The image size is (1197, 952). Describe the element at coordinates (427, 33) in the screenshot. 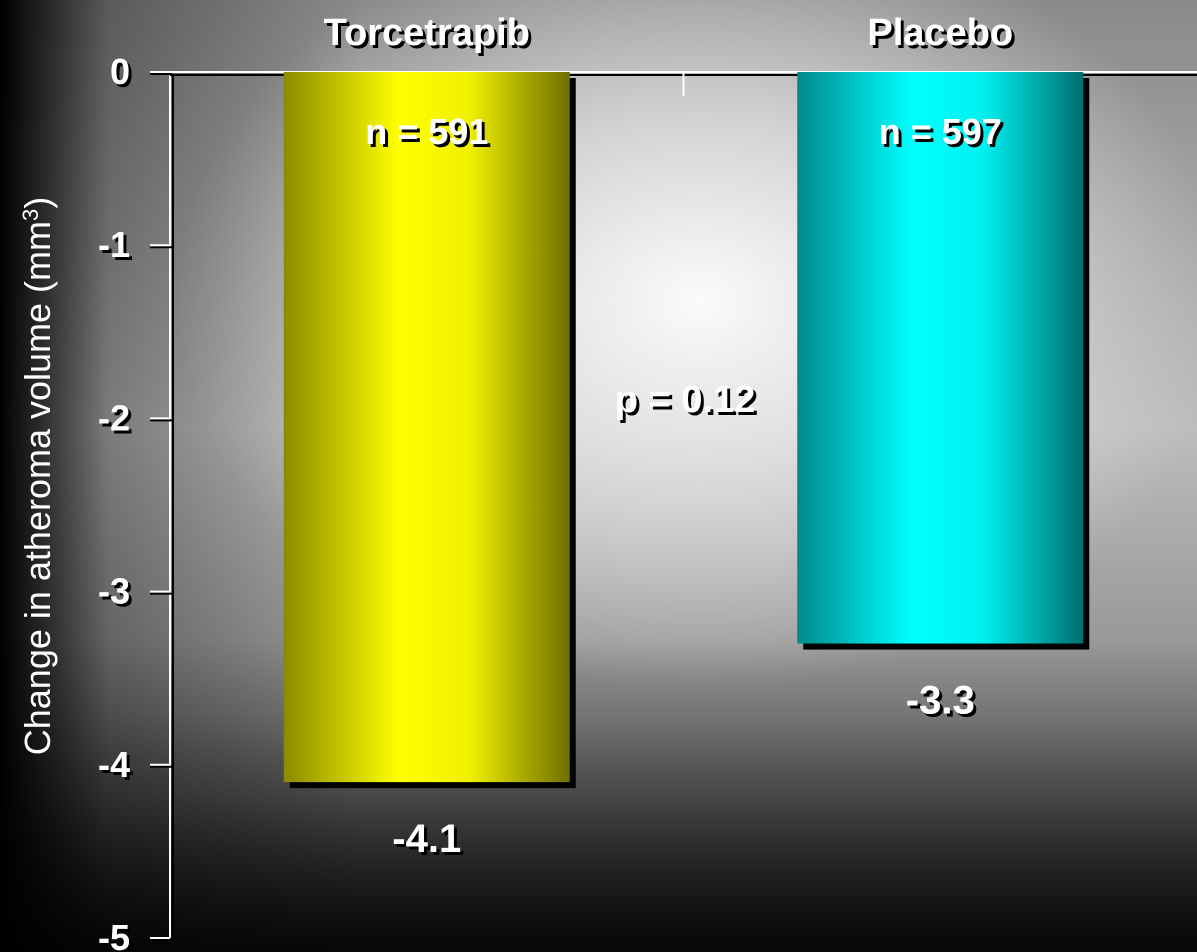

I see `category-label: Torcetrapib` at that location.